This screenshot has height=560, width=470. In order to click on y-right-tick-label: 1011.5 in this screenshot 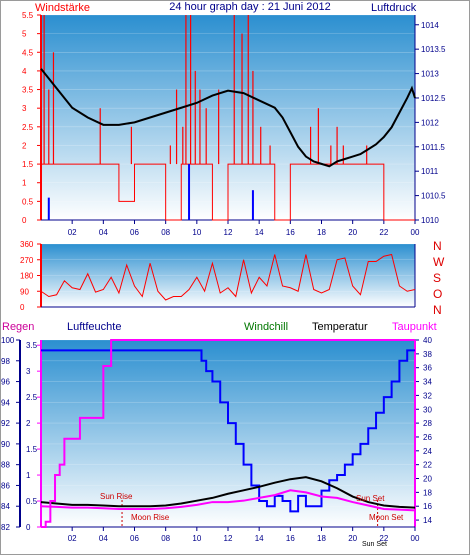, I will do `click(433, 147)`.